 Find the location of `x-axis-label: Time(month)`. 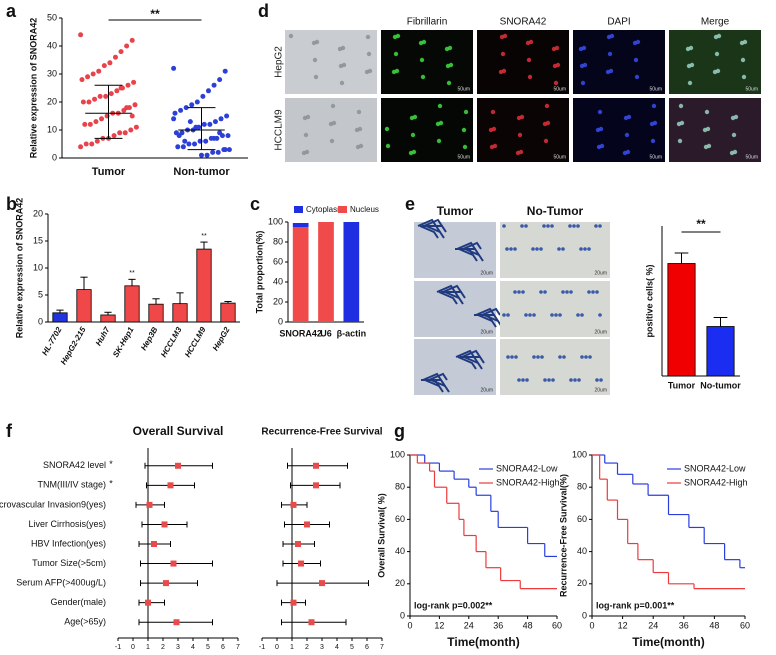

x-axis-label: Time(month) is located at coordinates (668, 642).